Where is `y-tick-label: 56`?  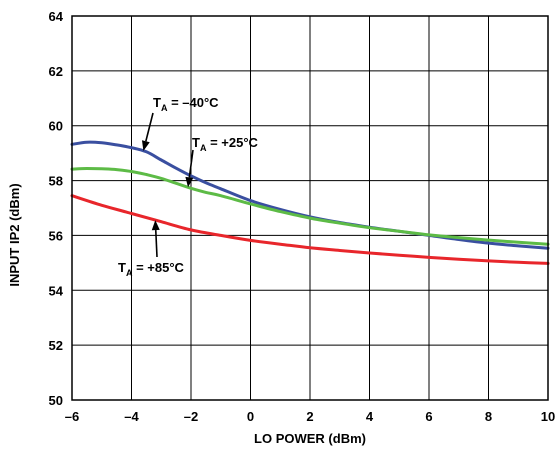 y-tick-label: 56 is located at coordinates (56, 235).